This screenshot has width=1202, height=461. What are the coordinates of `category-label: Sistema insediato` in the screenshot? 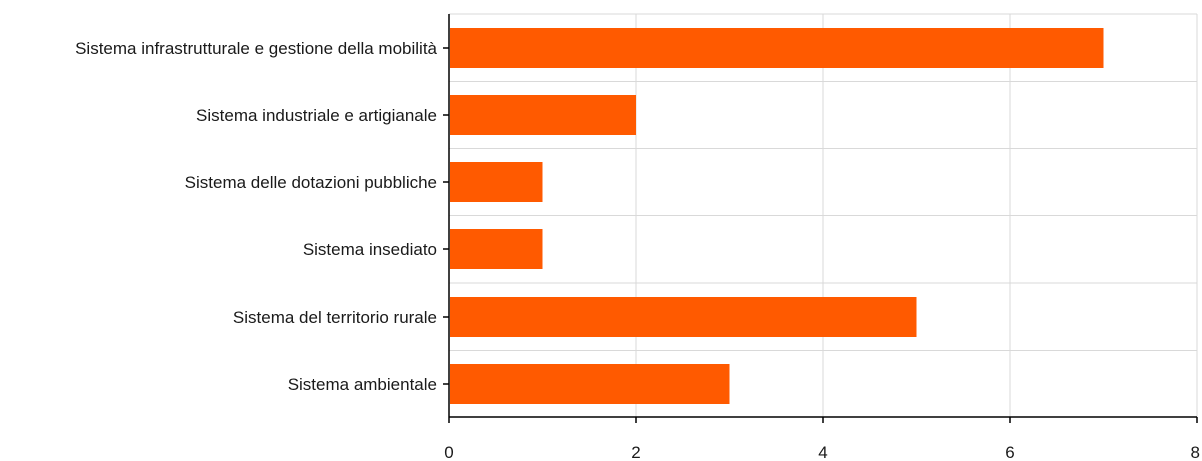 It's located at (370, 249).